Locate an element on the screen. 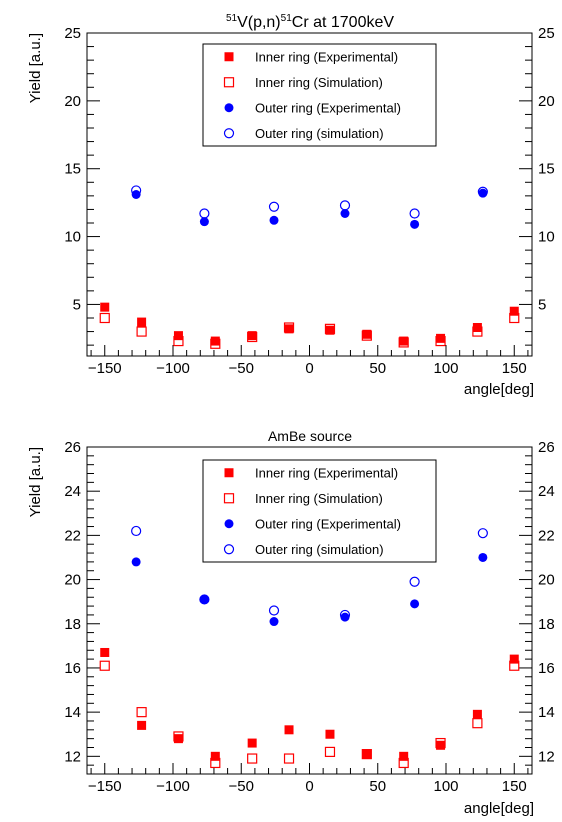 The height and width of the screenshot is (822, 562). y-tick-label: 15 is located at coordinates (72, 169).